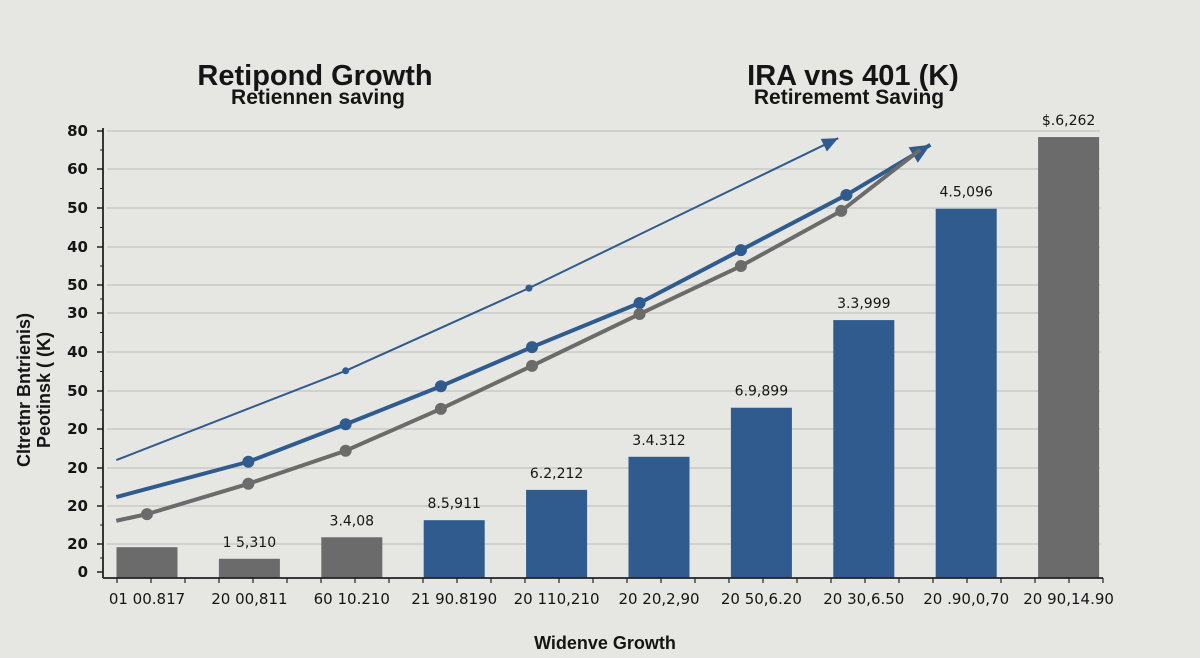 Image resolution: width=1200 pixels, height=658 pixels. What do you see at coordinates (556, 474) in the screenshot?
I see `bar-value-label: 6.2,212` at bounding box center [556, 474].